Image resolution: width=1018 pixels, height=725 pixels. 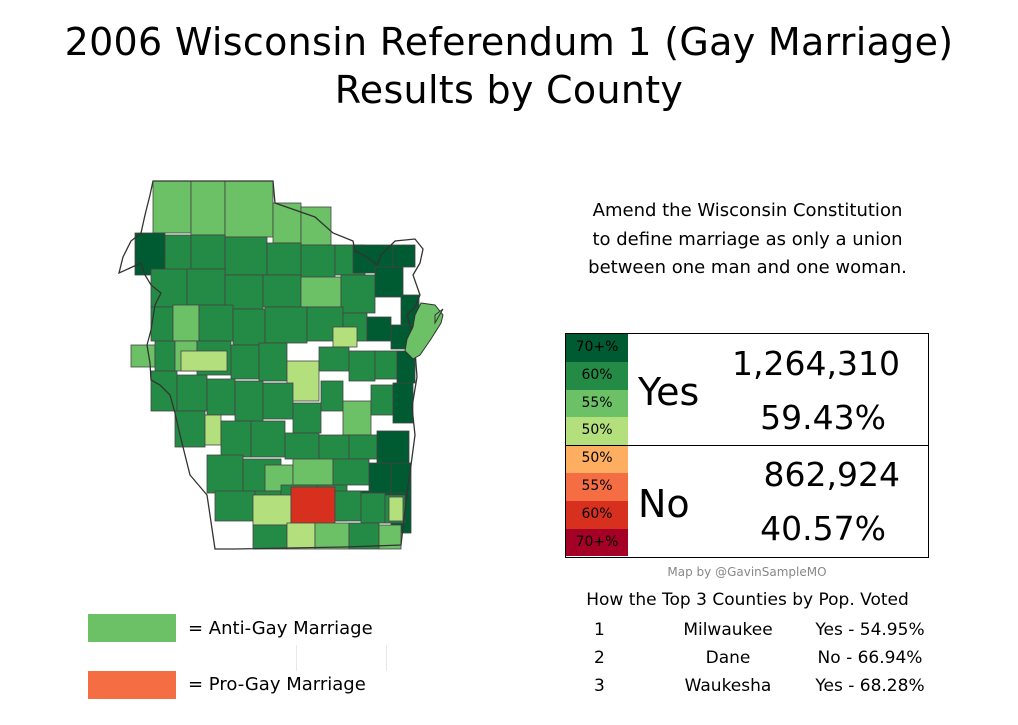 What do you see at coordinates (509, 90) in the screenshot?
I see `title-line-2: Results by County` at bounding box center [509, 90].